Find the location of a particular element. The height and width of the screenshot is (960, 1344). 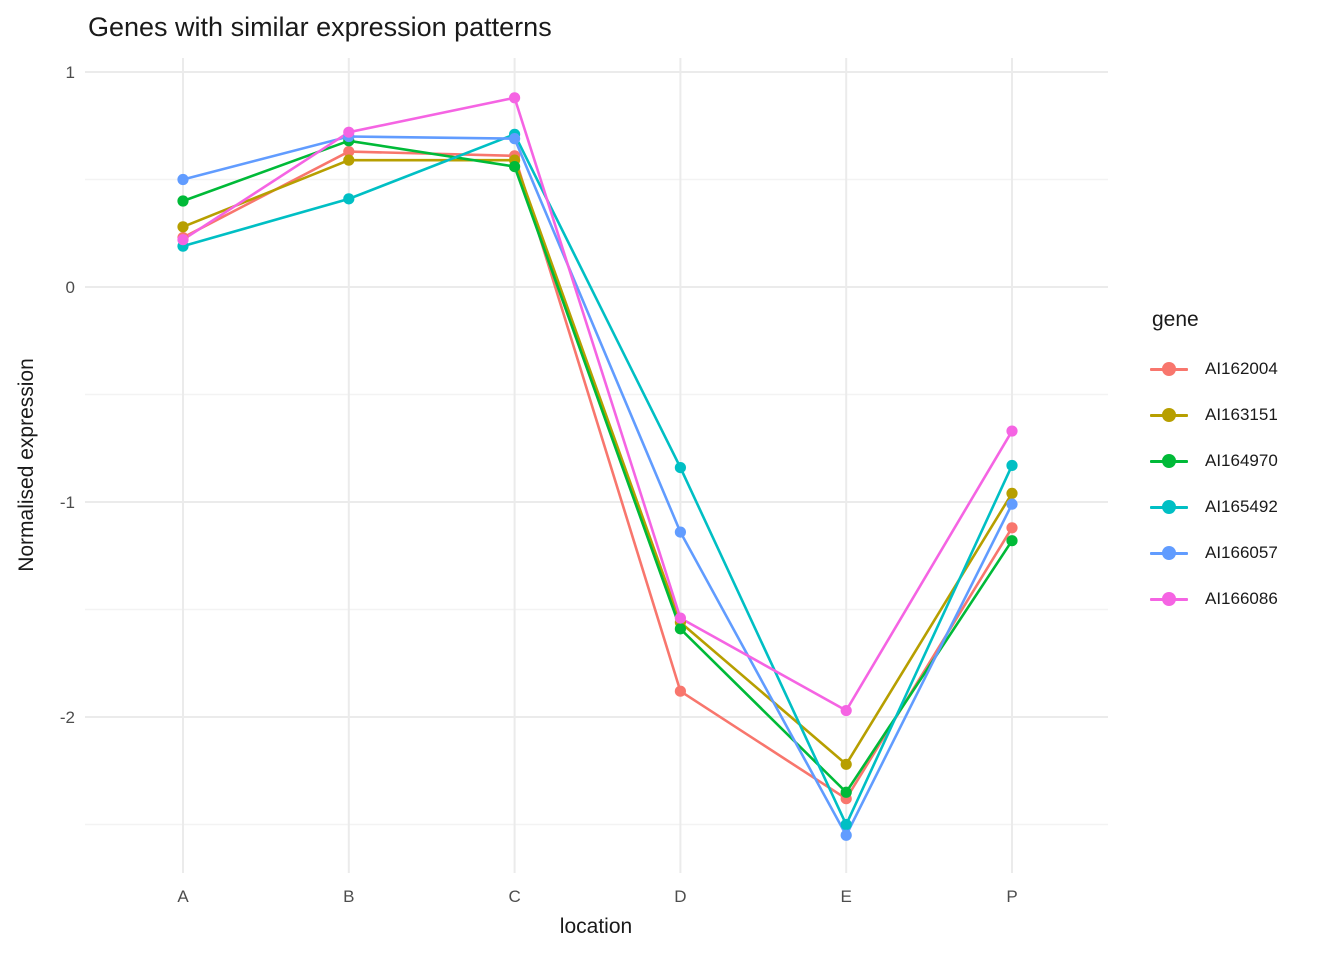

x-tick-label: E is located at coordinates (846, 896).